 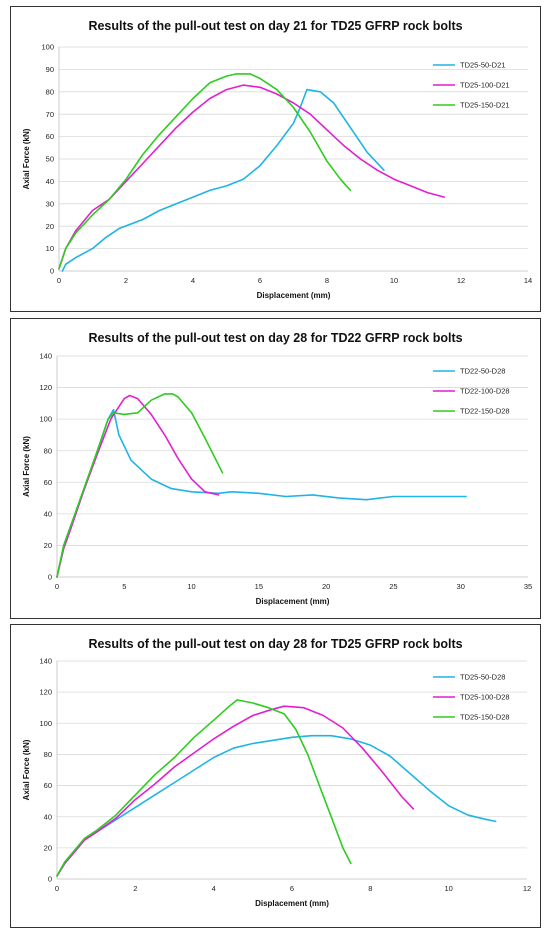 What do you see at coordinates (259, 586) in the screenshot?
I see `x-tick-label: 15` at bounding box center [259, 586].